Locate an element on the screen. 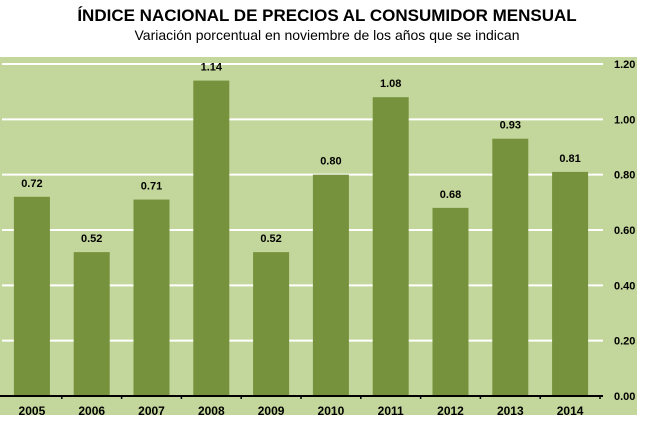 The image size is (654, 429). x-tick-label: 2012 is located at coordinates (450, 411).